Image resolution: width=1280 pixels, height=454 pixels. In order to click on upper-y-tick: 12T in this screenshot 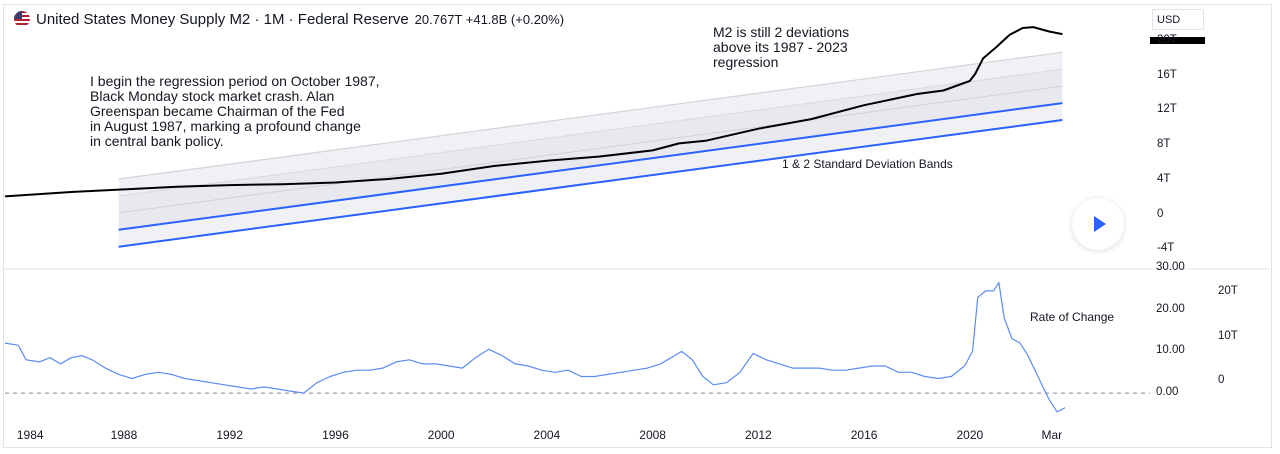, I will do `click(1167, 109)`.